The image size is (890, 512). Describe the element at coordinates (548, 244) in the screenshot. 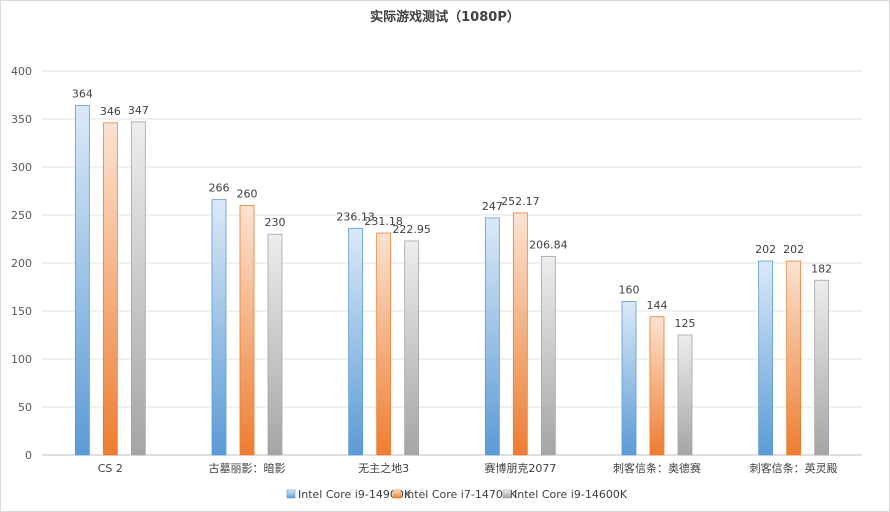

I see `data-label: 206.84` at that location.